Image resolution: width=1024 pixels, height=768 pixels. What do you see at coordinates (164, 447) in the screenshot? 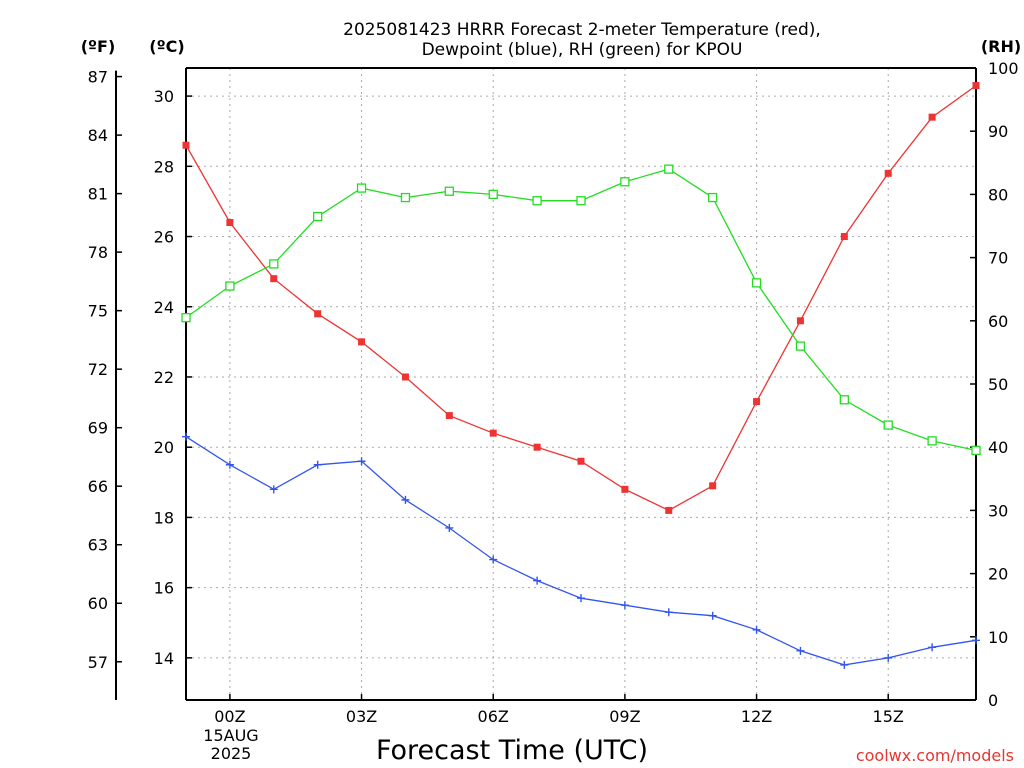
I see `celsius-tick-label: 20` at bounding box center [164, 447].